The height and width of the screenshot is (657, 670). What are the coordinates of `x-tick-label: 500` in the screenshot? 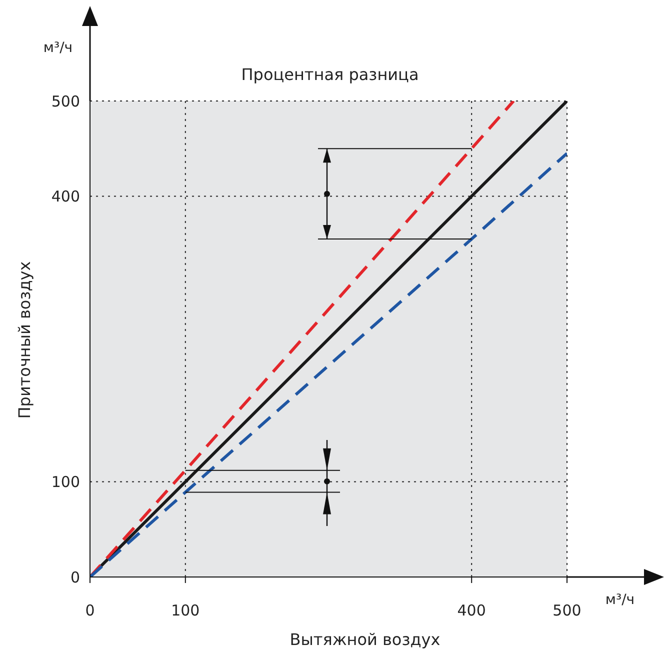 It's located at (567, 611).